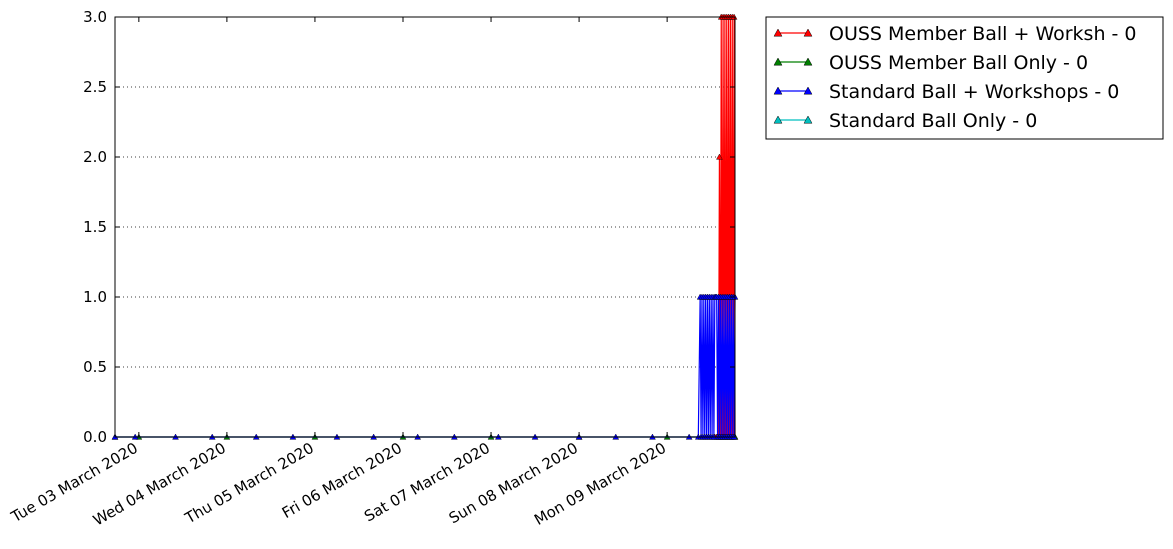 This screenshot has width=1173, height=549. Describe the element at coordinates (958, 63) in the screenshot. I see `legend-label-1: OUSS Member Ball Only - 0` at that location.